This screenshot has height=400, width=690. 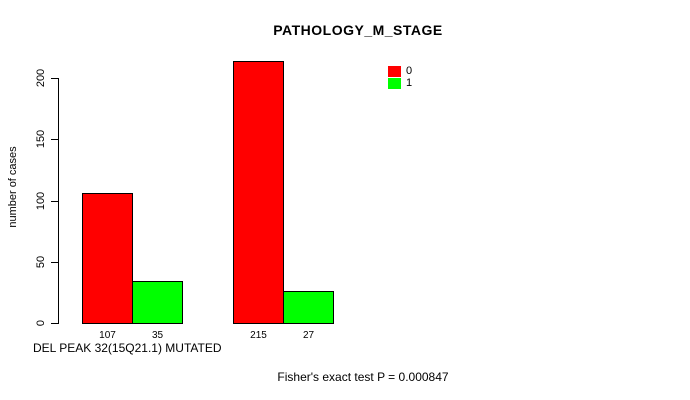 What do you see at coordinates (308, 335) in the screenshot?
I see `bar-value-label: 27` at bounding box center [308, 335].